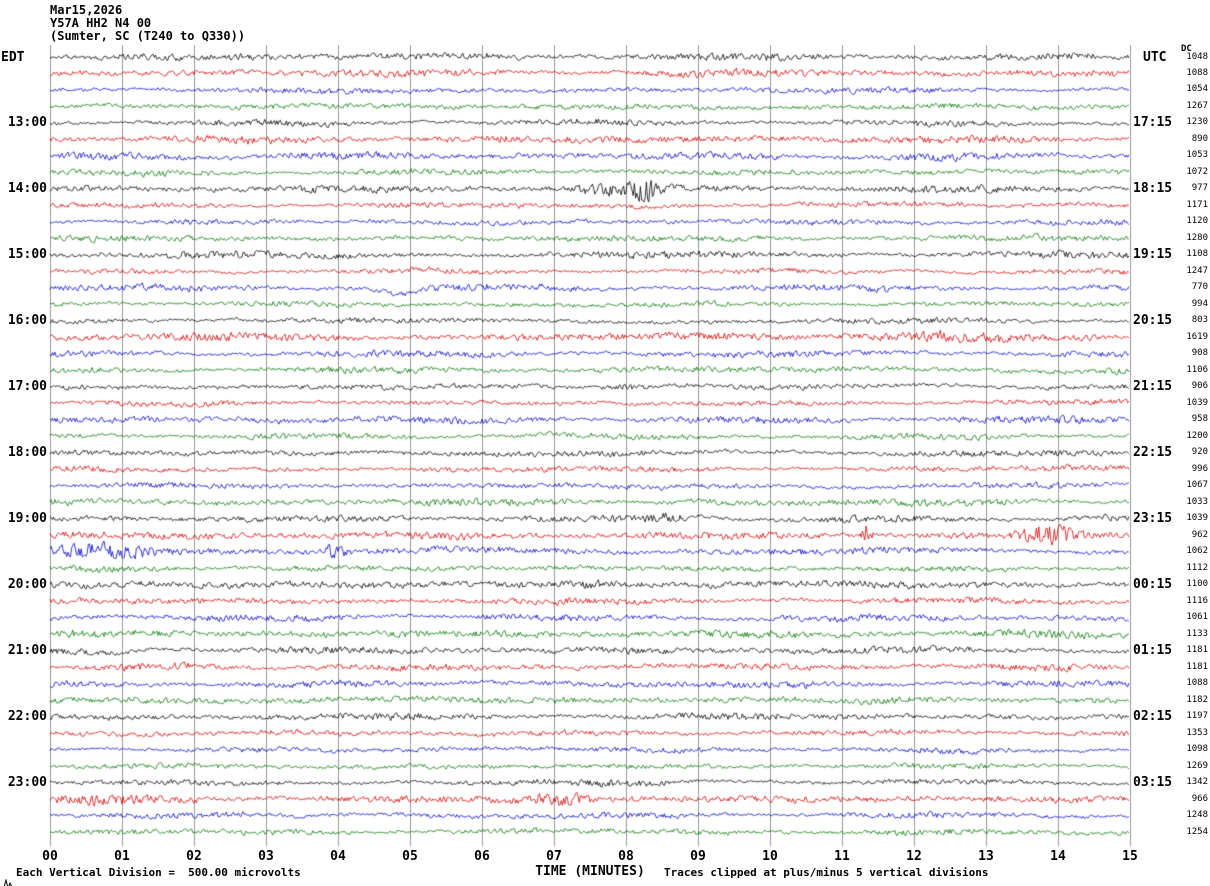 The image size is (1210, 886). What do you see at coordinates (1199, 188) in the screenshot?
I see `dc-offset-value: 977` at bounding box center [1199, 188].